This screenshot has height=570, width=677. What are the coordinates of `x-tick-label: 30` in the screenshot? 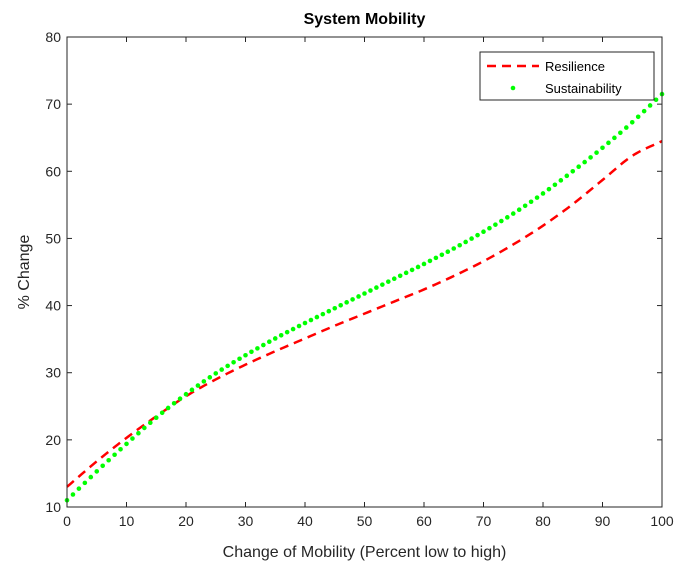 It's located at (246, 521).